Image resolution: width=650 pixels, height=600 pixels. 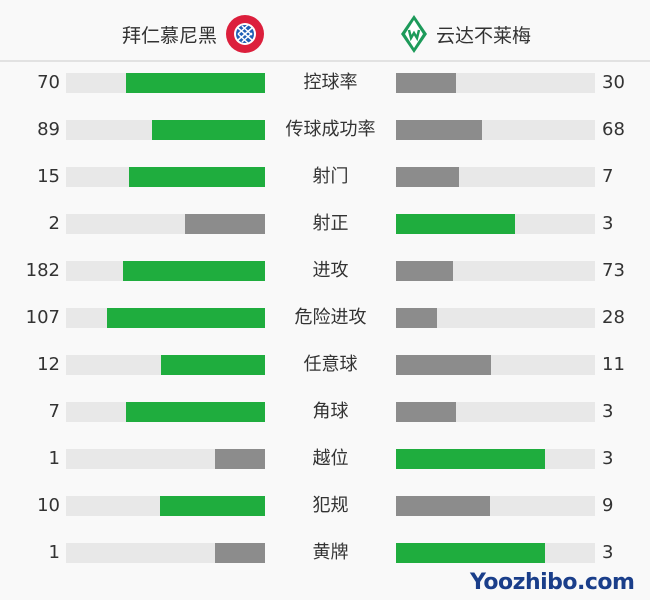 What do you see at coordinates (608, 505) in the screenshot?
I see `away-value: 9` at bounding box center [608, 505].